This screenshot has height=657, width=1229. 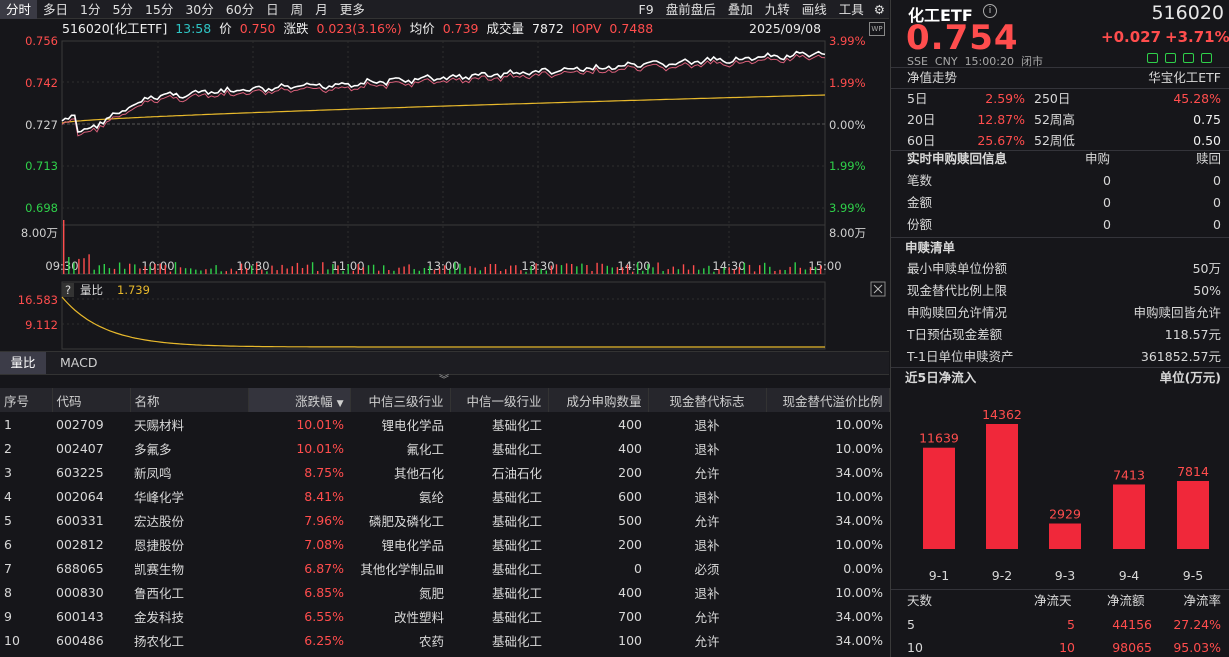 What do you see at coordinates (646, 9) in the screenshot?
I see `f9-button: F9` at bounding box center [646, 9].